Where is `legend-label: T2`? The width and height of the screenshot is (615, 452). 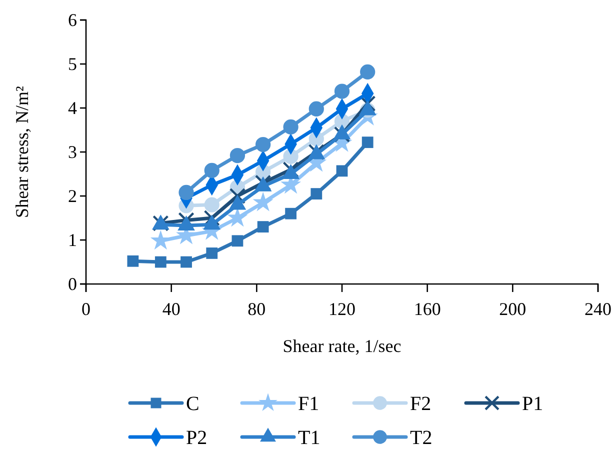 legend-label: T2 is located at coordinates (421, 438).